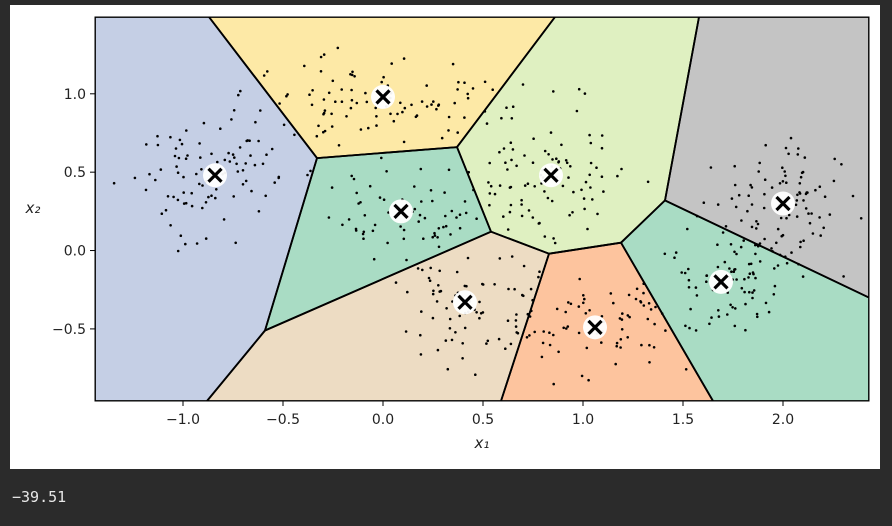 This screenshot has height=526, width=892. Describe the element at coordinates (783, 420) in the screenshot. I see `x-tick-label: 2.0` at that location.